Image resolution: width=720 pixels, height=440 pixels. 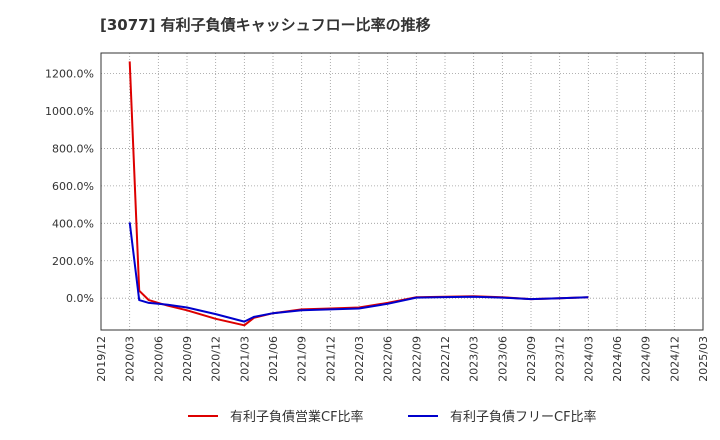 I want to click on x-tick-label: 2020/09, so click(x=187, y=359).